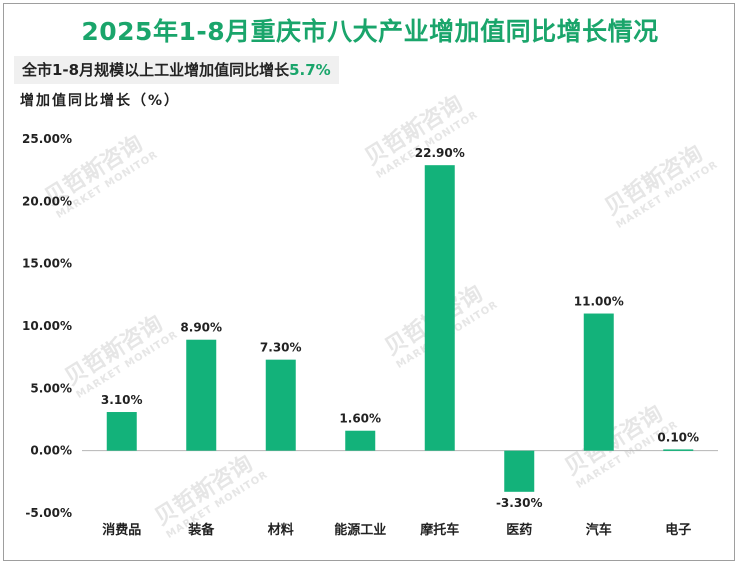 Image resolution: width=740 pixels, height=566 pixels. Describe the element at coordinates (310, 70) in the screenshot. I see `subtitle-value: 5.7%` at that location.